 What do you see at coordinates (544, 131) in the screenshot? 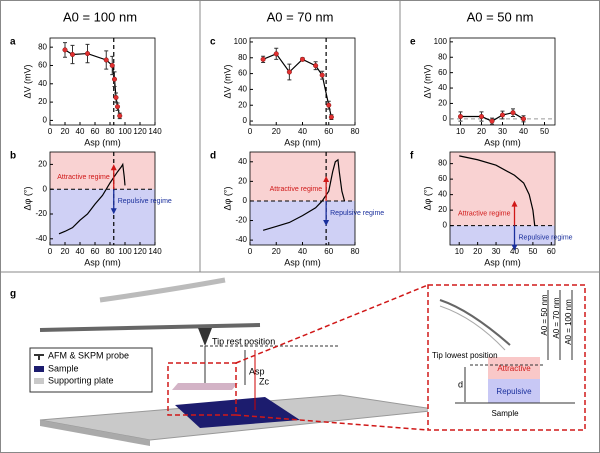
I see `x-tick-label: 50` at bounding box center [544, 131].